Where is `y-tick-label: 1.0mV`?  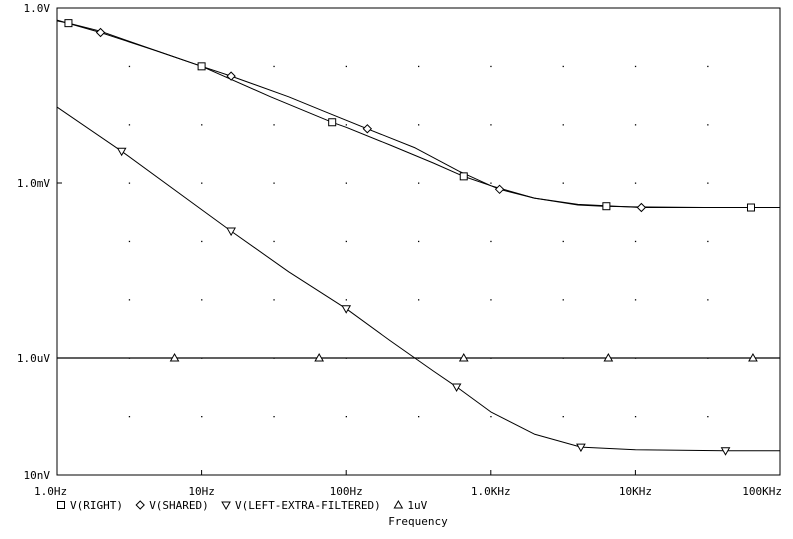
y-tick-label: 1.0mV is located at coordinates (33, 183).